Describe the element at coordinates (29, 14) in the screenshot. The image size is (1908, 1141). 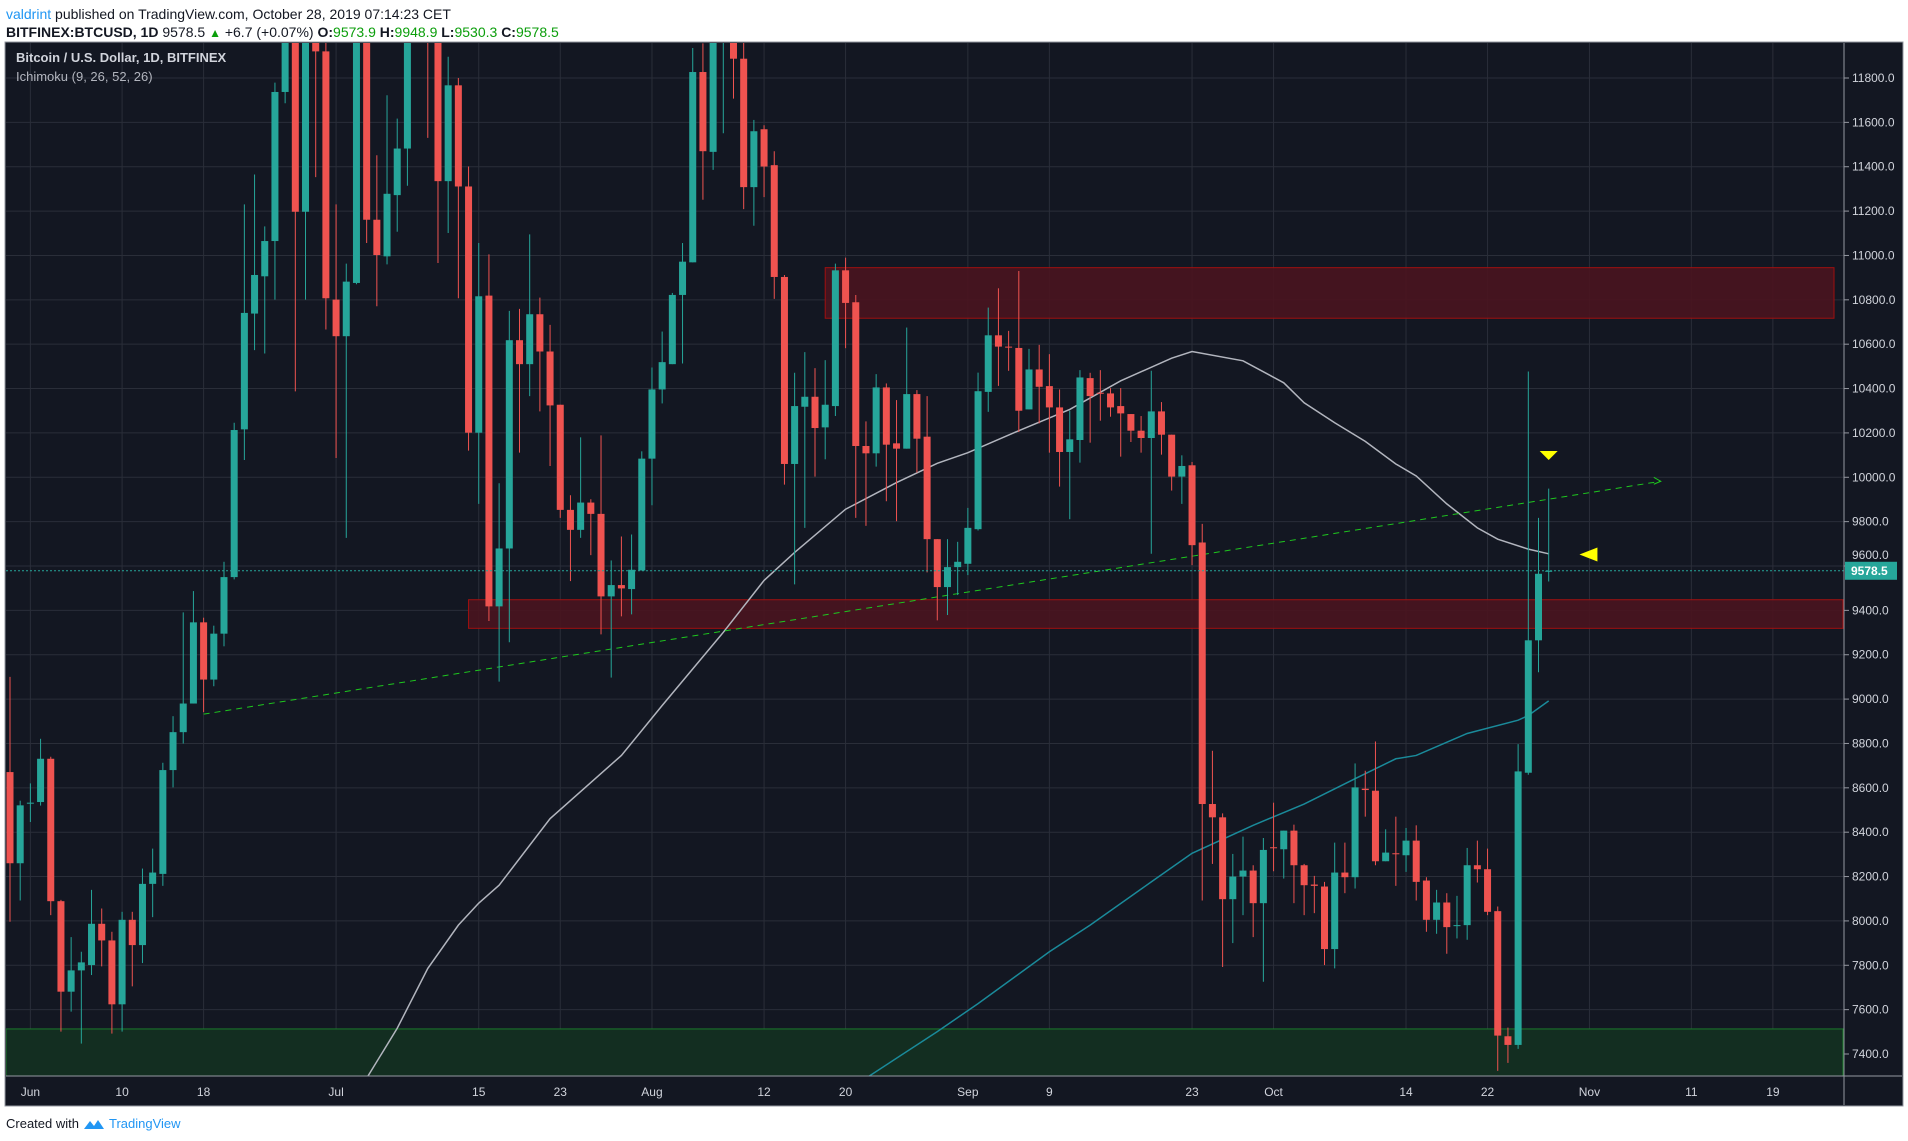
I see `author-link: valdrint` at that location.